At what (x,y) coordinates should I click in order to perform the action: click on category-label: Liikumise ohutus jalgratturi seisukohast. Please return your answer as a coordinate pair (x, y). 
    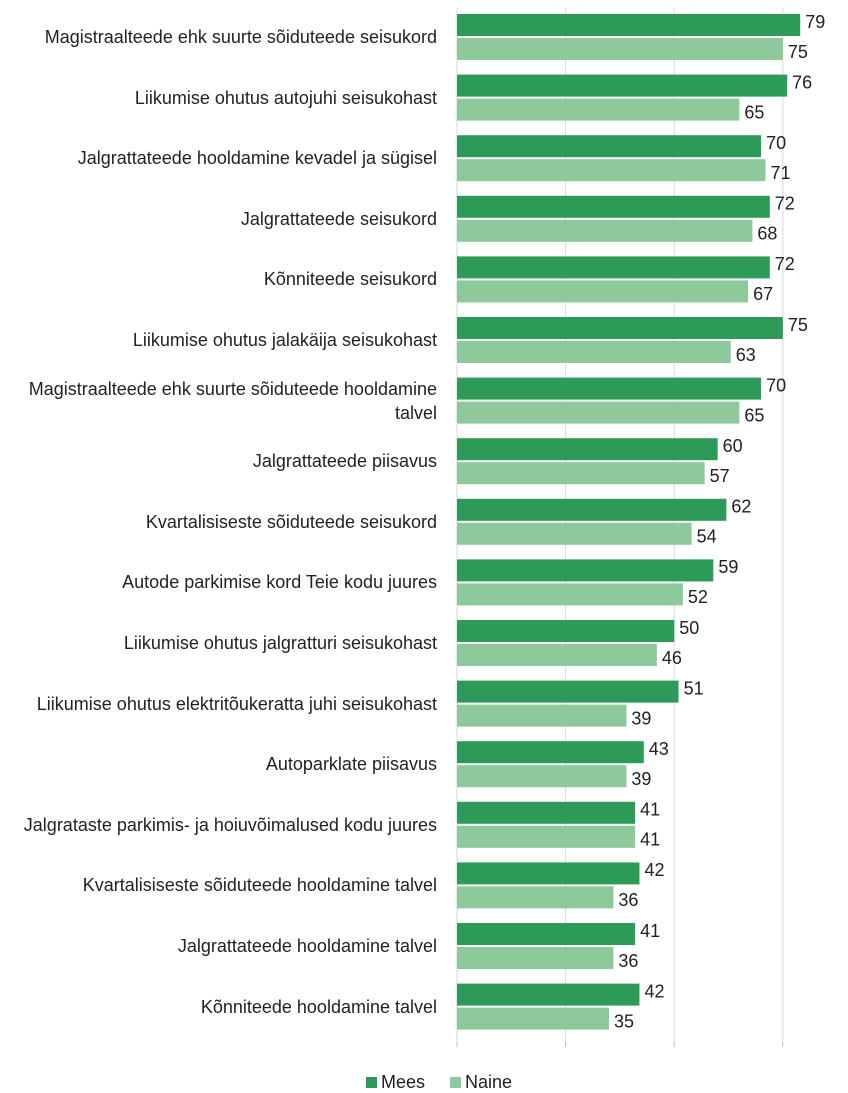
    Looking at the image, I should click on (280, 643).